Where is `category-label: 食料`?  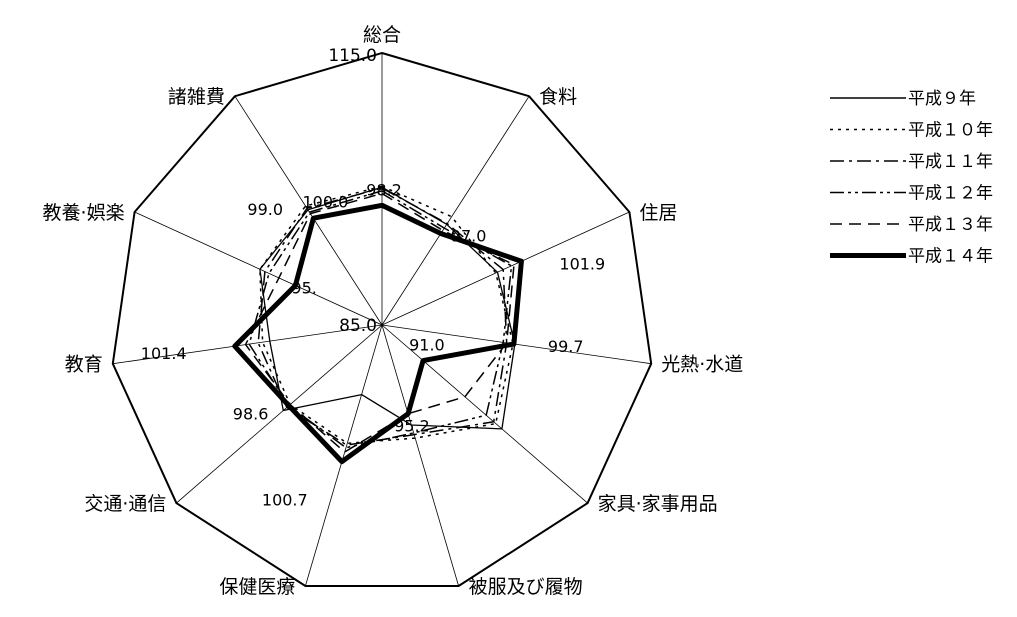
category-label: 食料 is located at coordinates (558, 97).